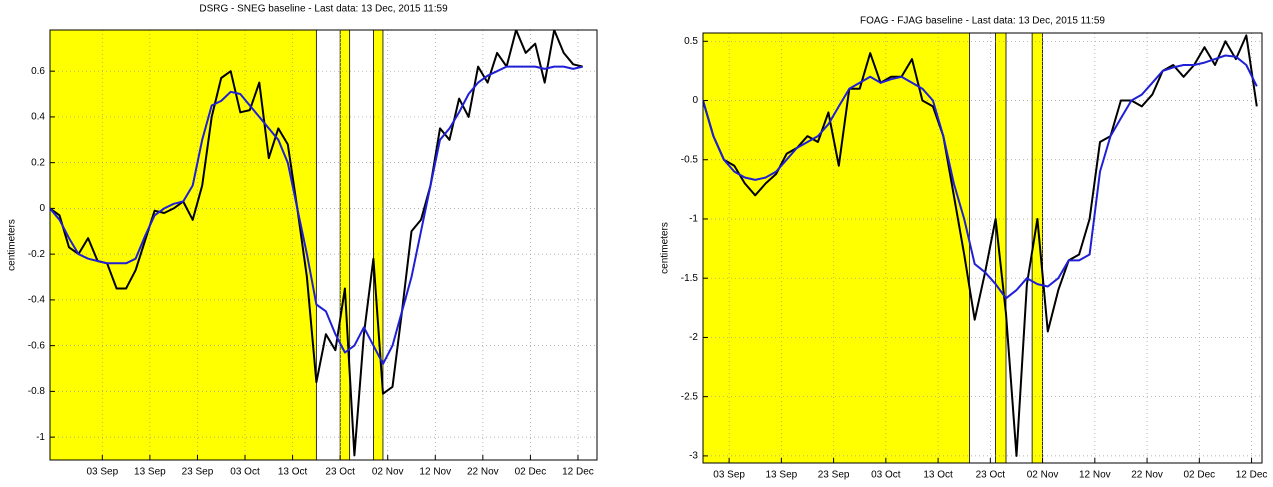 This screenshot has height=487, width=1273. What do you see at coordinates (37, 391) in the screenshot?
I see `y-tick-label: -0.8` at bounding box center [37, 391].